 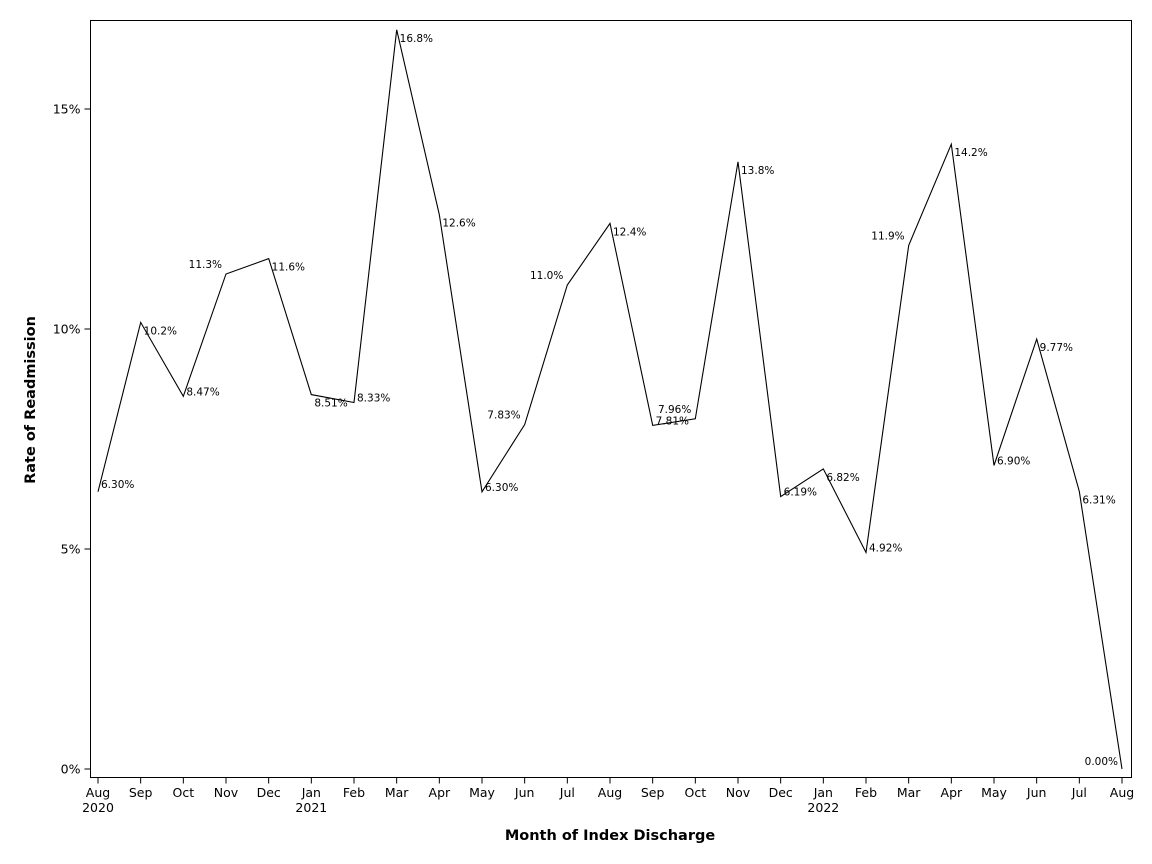 What do you see at coordinates (629, 232) in the screenshot?
I see `data-label: 12.4%` at bounding box center [629, 232].